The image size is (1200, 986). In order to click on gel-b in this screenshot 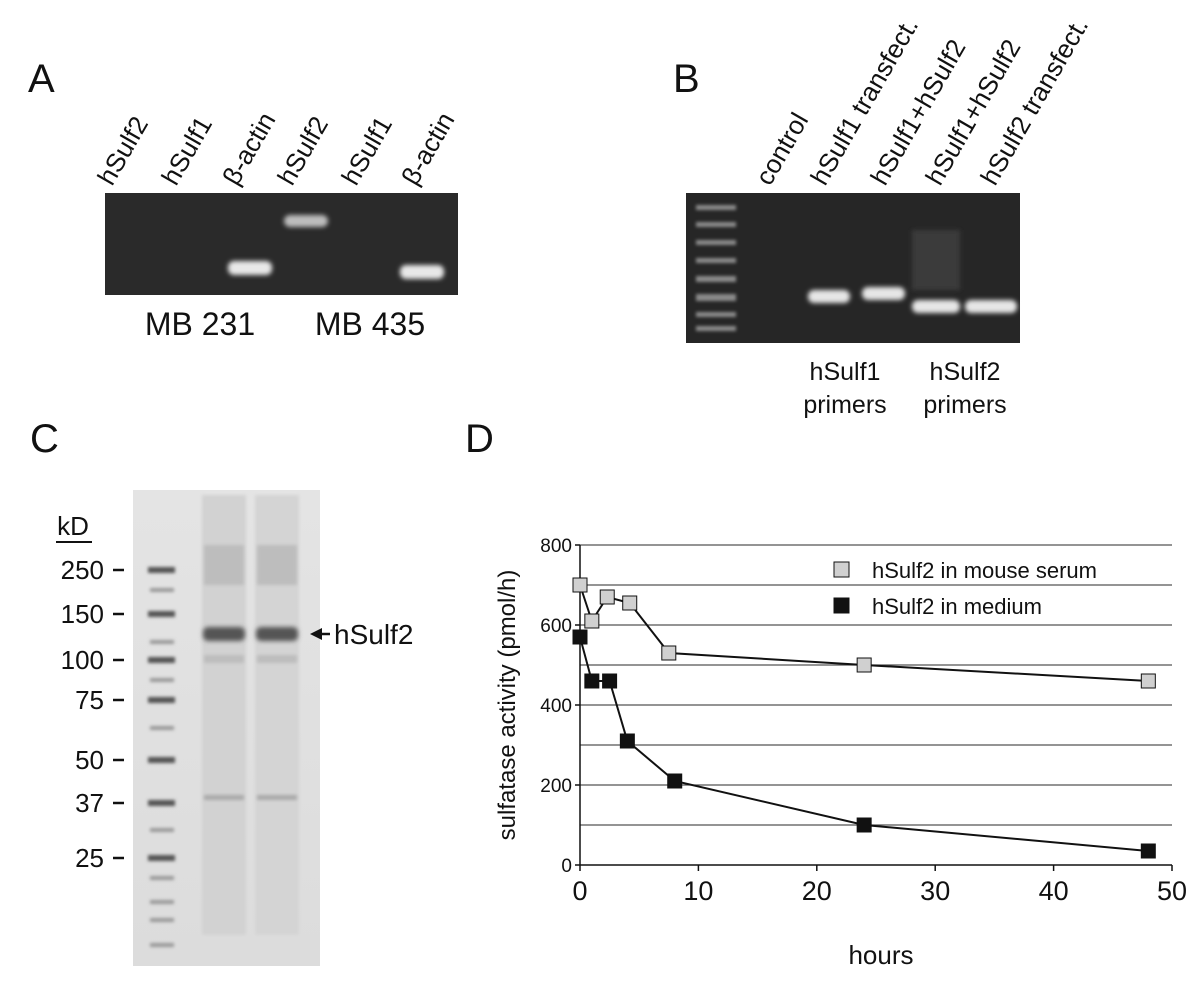, I will do `click(853, 268)`.